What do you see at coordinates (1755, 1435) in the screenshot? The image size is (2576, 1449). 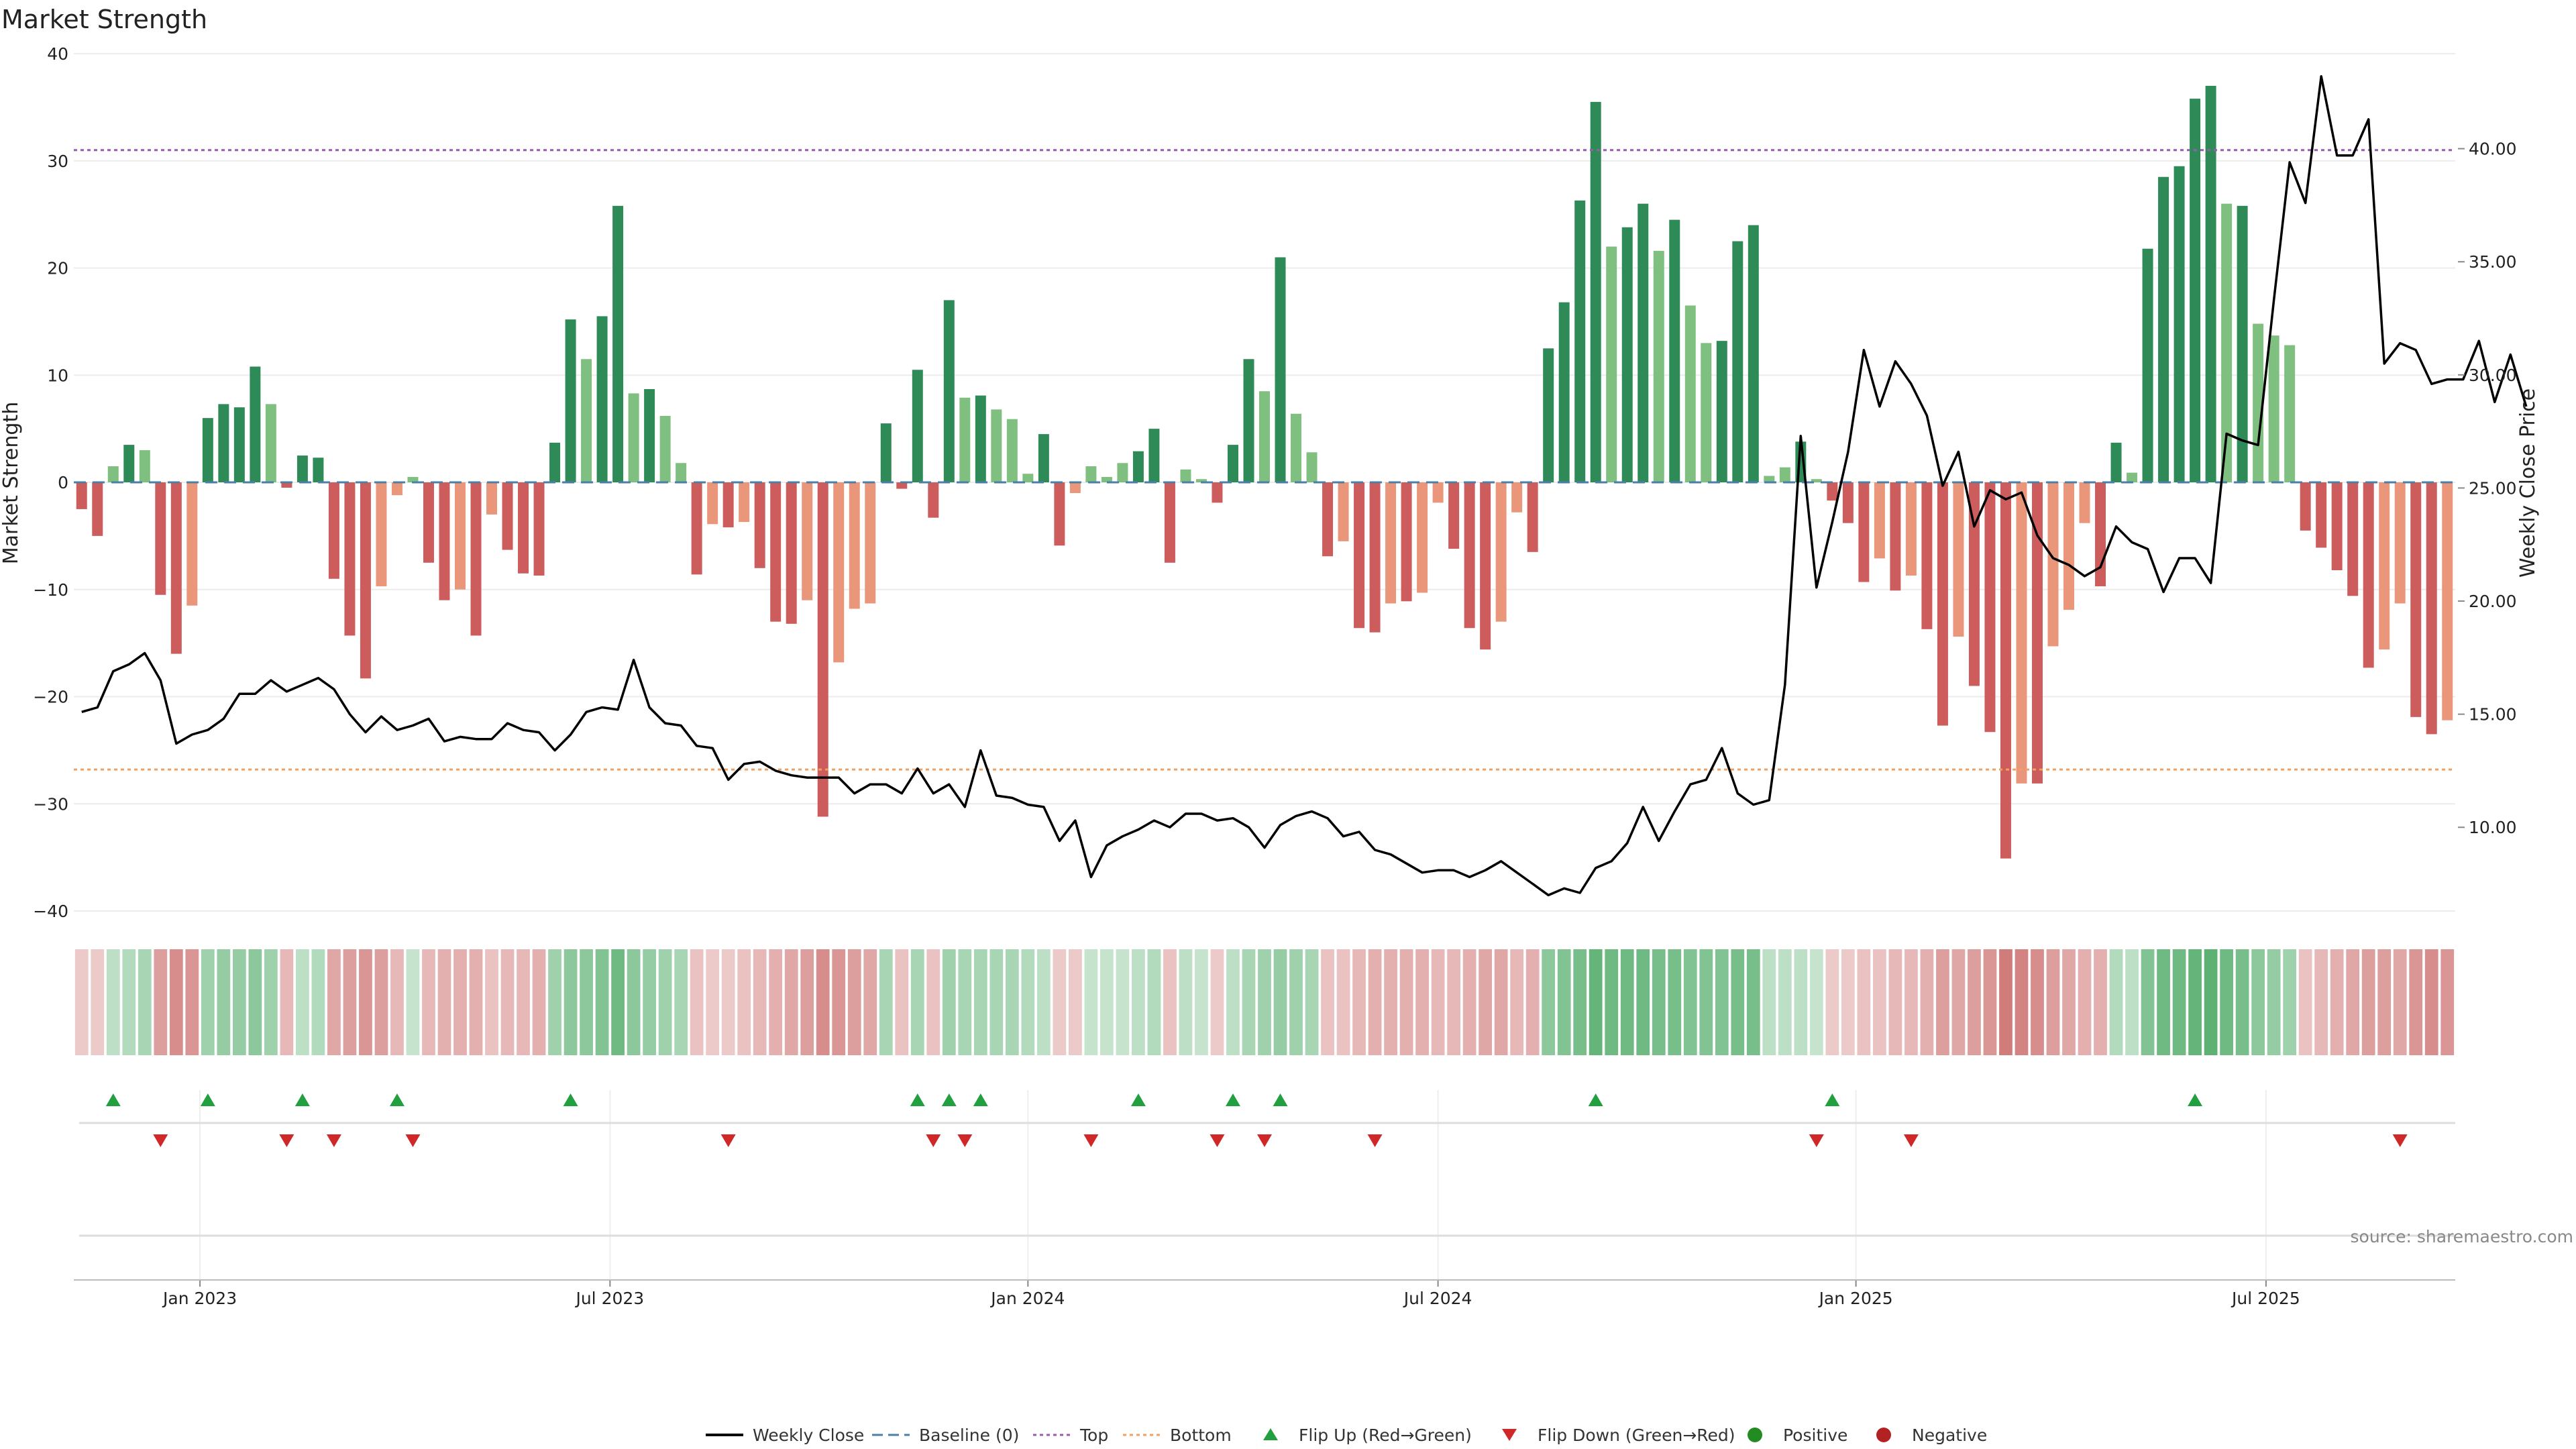 I see `legend-swatch` at bounding box center [1755, 1435].